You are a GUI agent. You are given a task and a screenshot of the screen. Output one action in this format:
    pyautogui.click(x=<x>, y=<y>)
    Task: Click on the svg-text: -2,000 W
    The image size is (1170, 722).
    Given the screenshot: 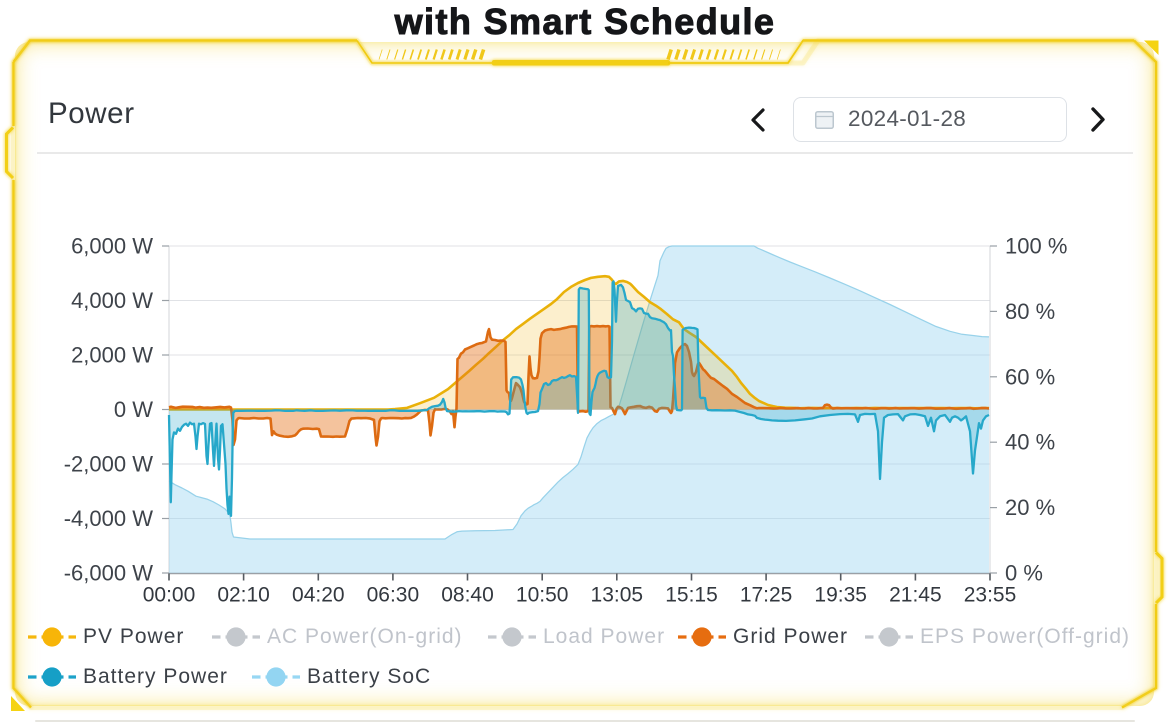 What is the action you would take?
    pyautogui.click(x=108, y=464)
    